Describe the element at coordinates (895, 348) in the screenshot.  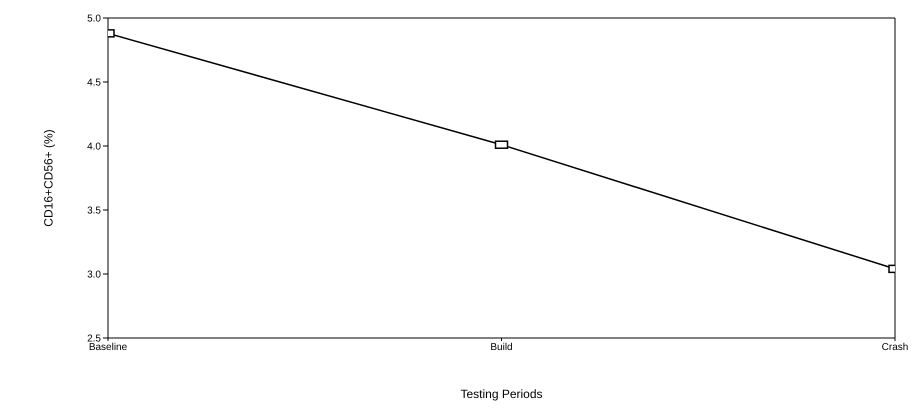
I see `x-tick-label: Crash` at that location.